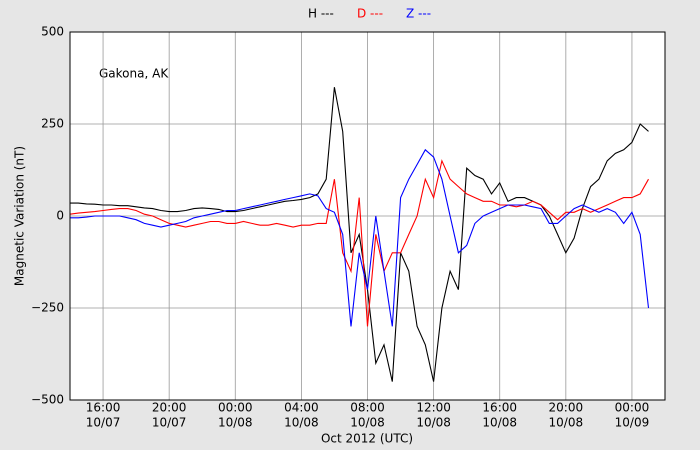 The height and width of the screenshot is (450, 700). I want to click on y-tick-label: 0, so click(60, 216).